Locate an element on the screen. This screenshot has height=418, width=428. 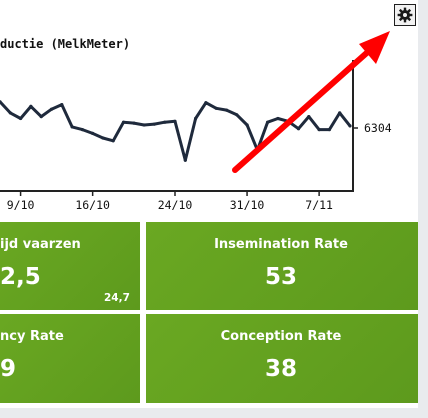
tile-value: 9 is located at coordinates (8, 369).